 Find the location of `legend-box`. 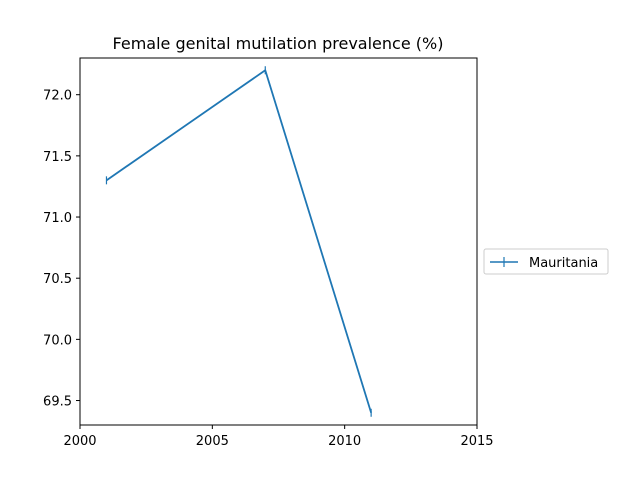

legend-box is located at coordinates (546, 261).